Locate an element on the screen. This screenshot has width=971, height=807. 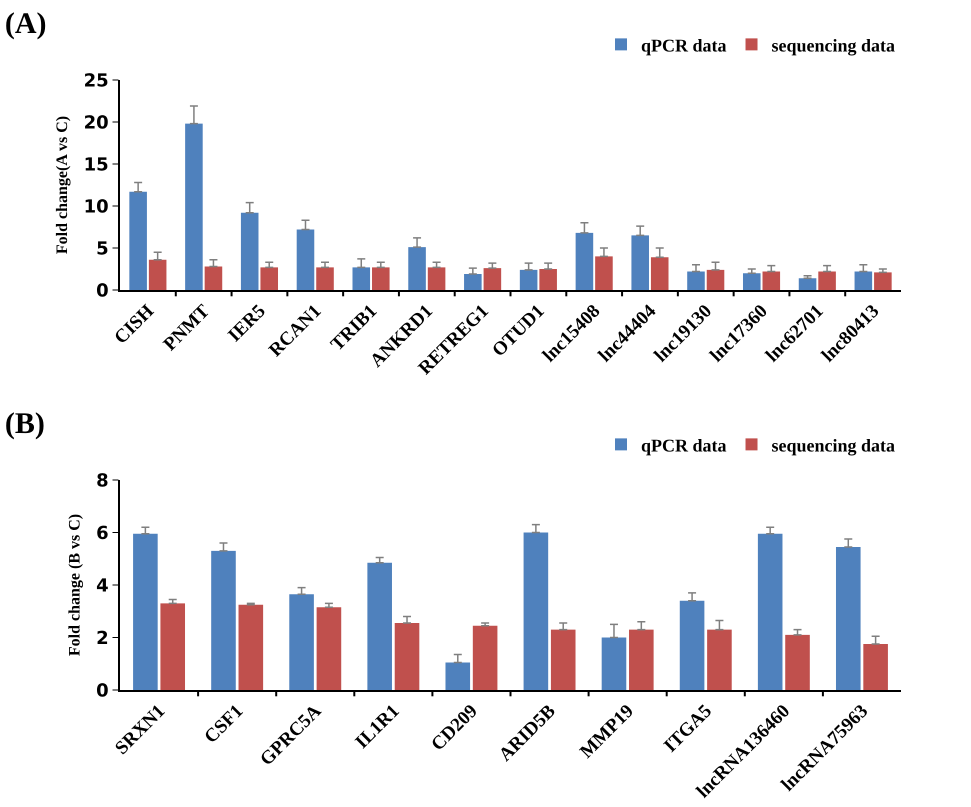
y-tick-label: 5 is located at coordinates (102, 249).